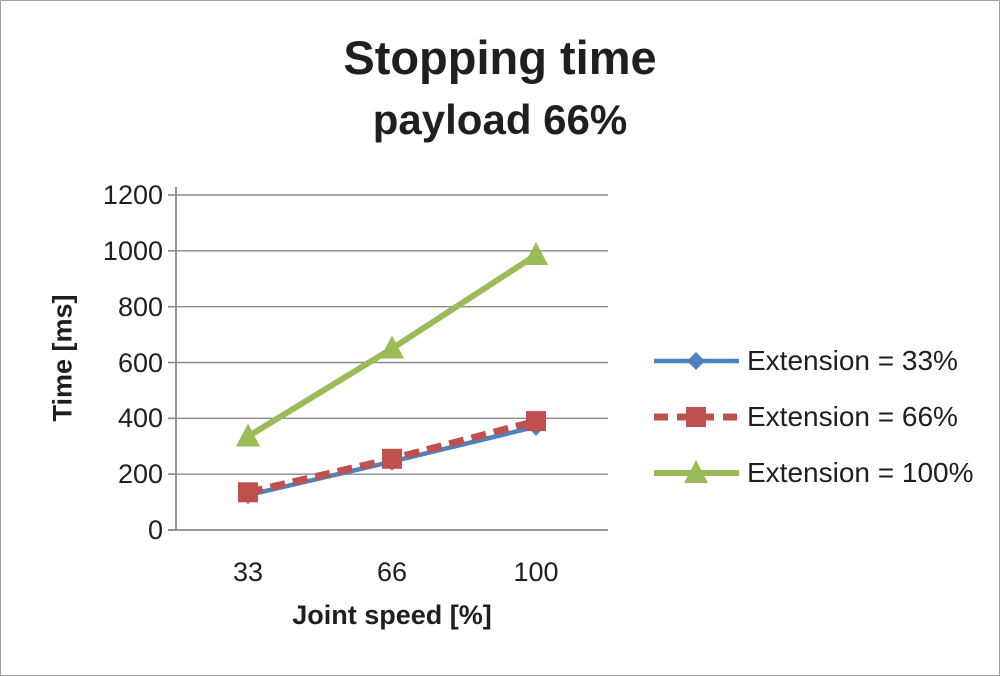 The width and height of the screenshot is (1000, 676). What do you see at coordinates (500, 57) in the screenshot?
I see `chart-title: Stopping time` at bounding box center [500, 57].